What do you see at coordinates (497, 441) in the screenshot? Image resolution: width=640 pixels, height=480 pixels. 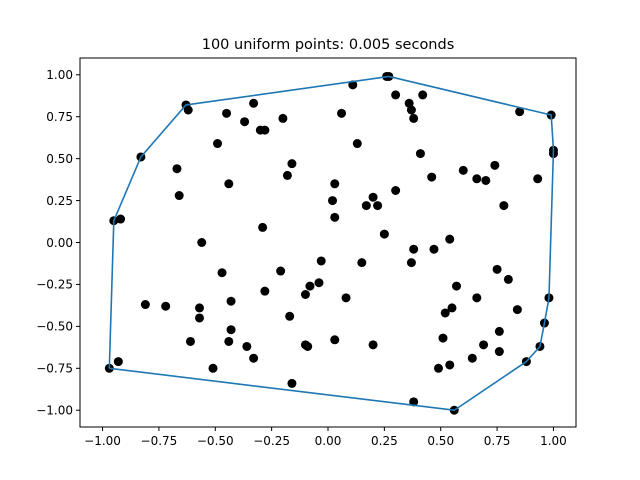 I see `x-tick-label: 0.75` at bounding box center [497, 441].